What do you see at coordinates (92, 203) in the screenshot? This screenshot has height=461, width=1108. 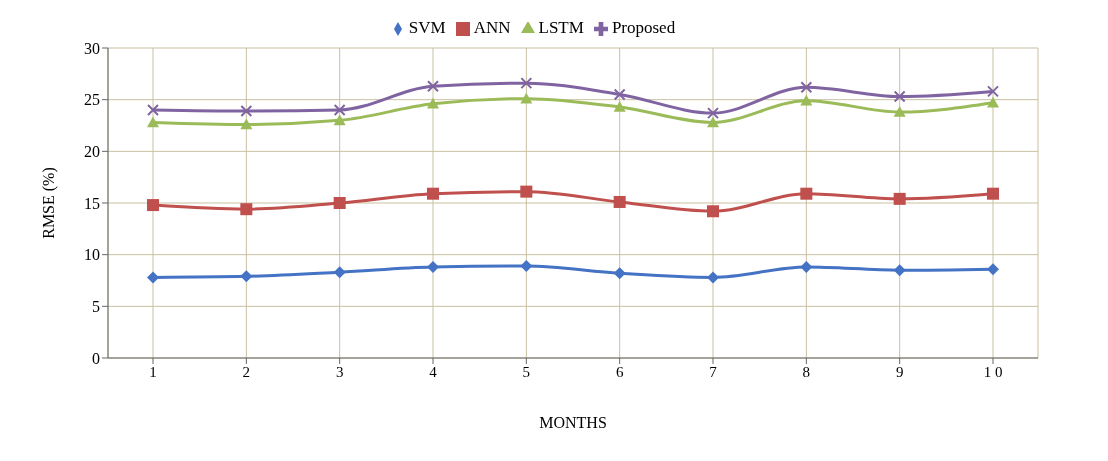 I see `y-tick-label: 15` at bounding box center [92, 203].